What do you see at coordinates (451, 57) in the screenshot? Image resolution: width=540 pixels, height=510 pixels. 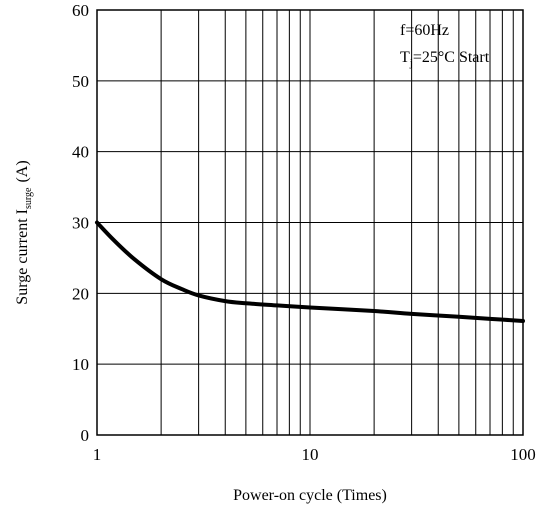 I see `tj-condition: =25°C Start` at bounding box center [451, 57].